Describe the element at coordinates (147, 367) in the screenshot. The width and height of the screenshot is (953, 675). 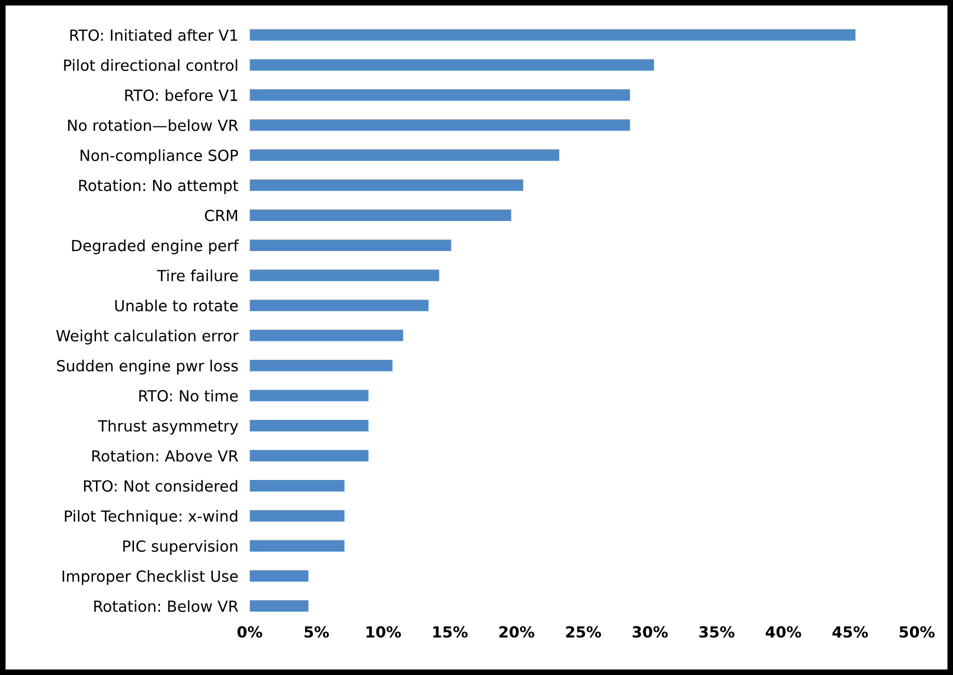
I see `y-tick-label: Sudden engine pwr loss` at that location.